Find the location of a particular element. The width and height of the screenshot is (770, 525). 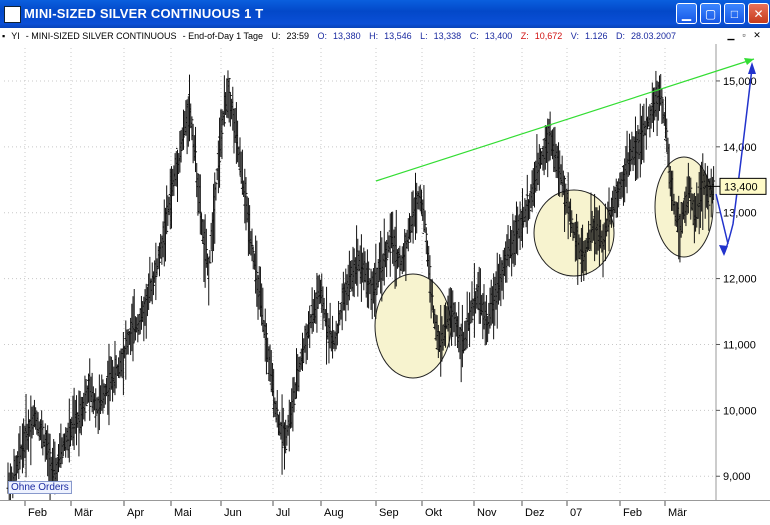

window-title: MINI-SIZED SILVER CONTINUOUS 1 T is located at coordinates (144, 13).